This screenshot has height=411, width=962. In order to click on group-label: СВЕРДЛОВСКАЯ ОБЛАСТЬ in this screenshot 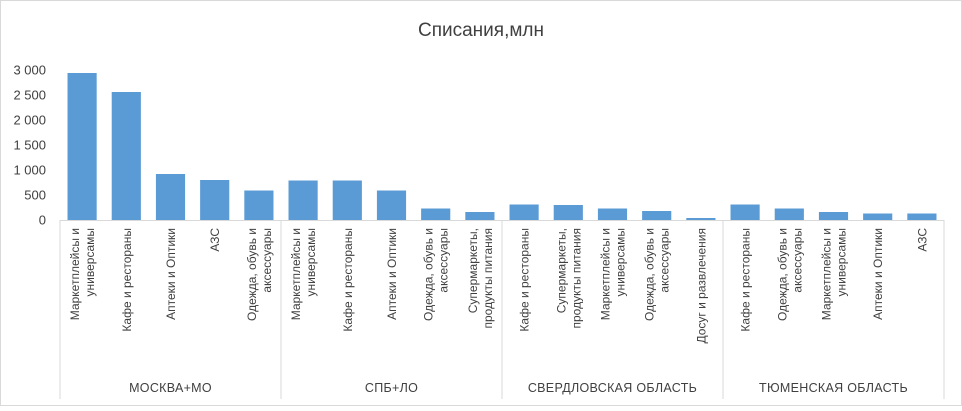, I will do `click(612, 388)`.